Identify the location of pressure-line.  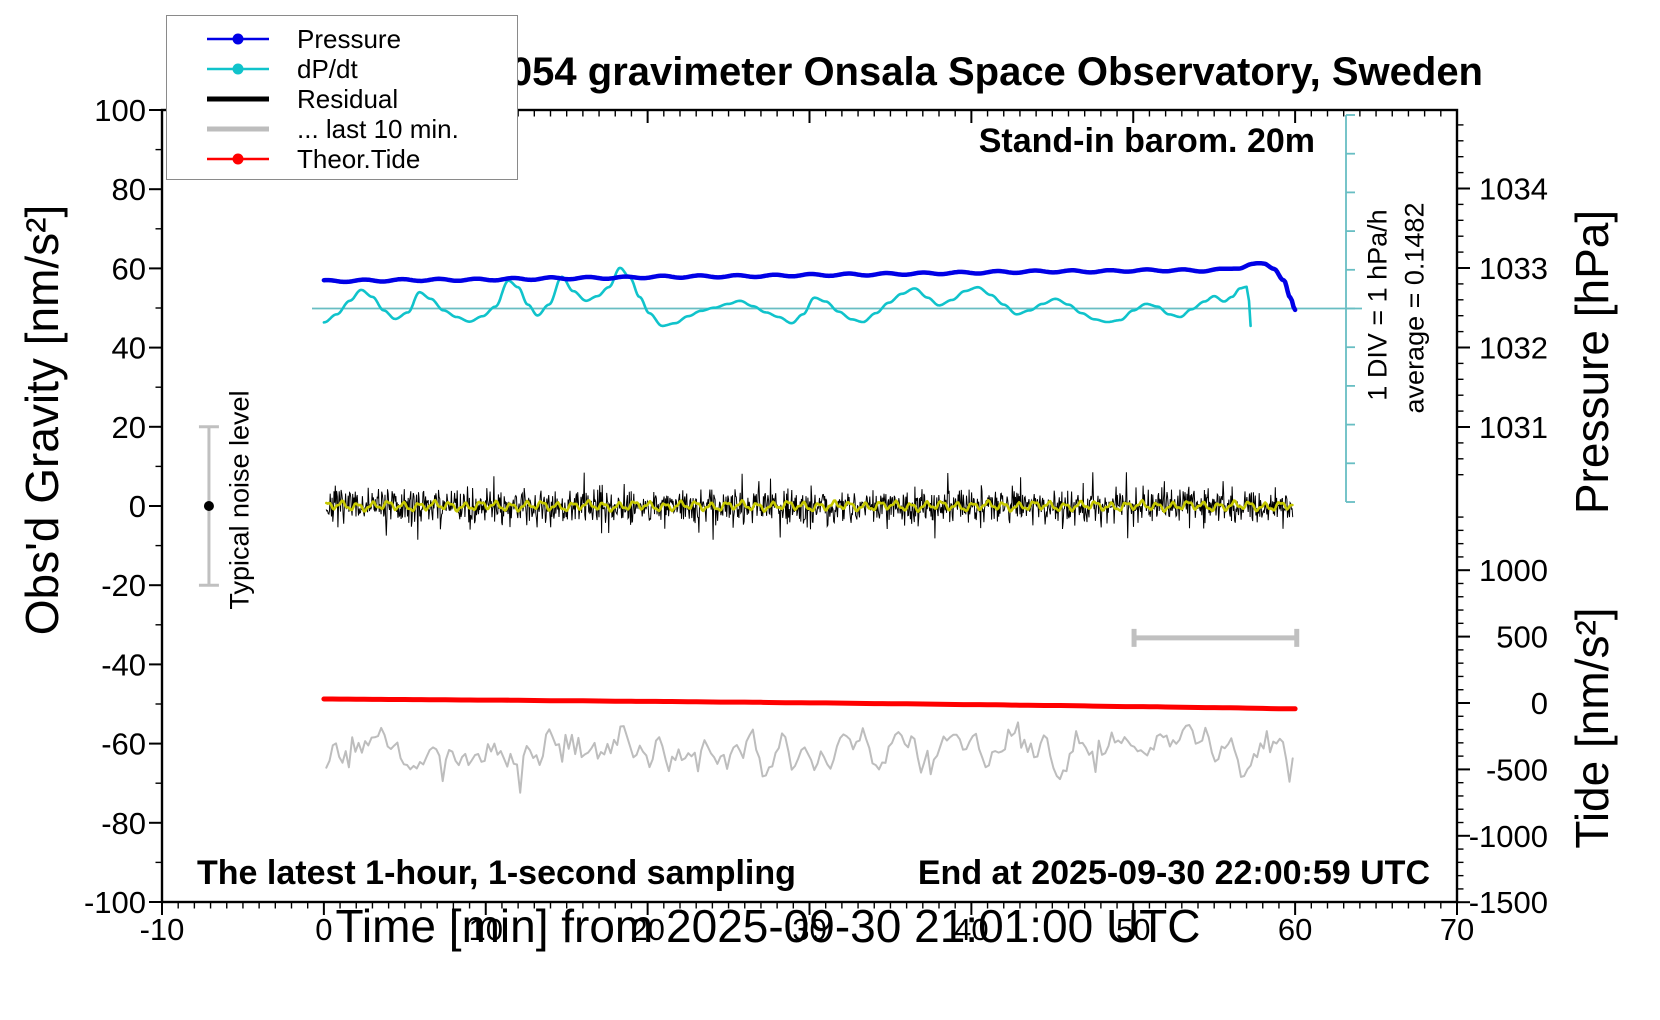
(809, 287).